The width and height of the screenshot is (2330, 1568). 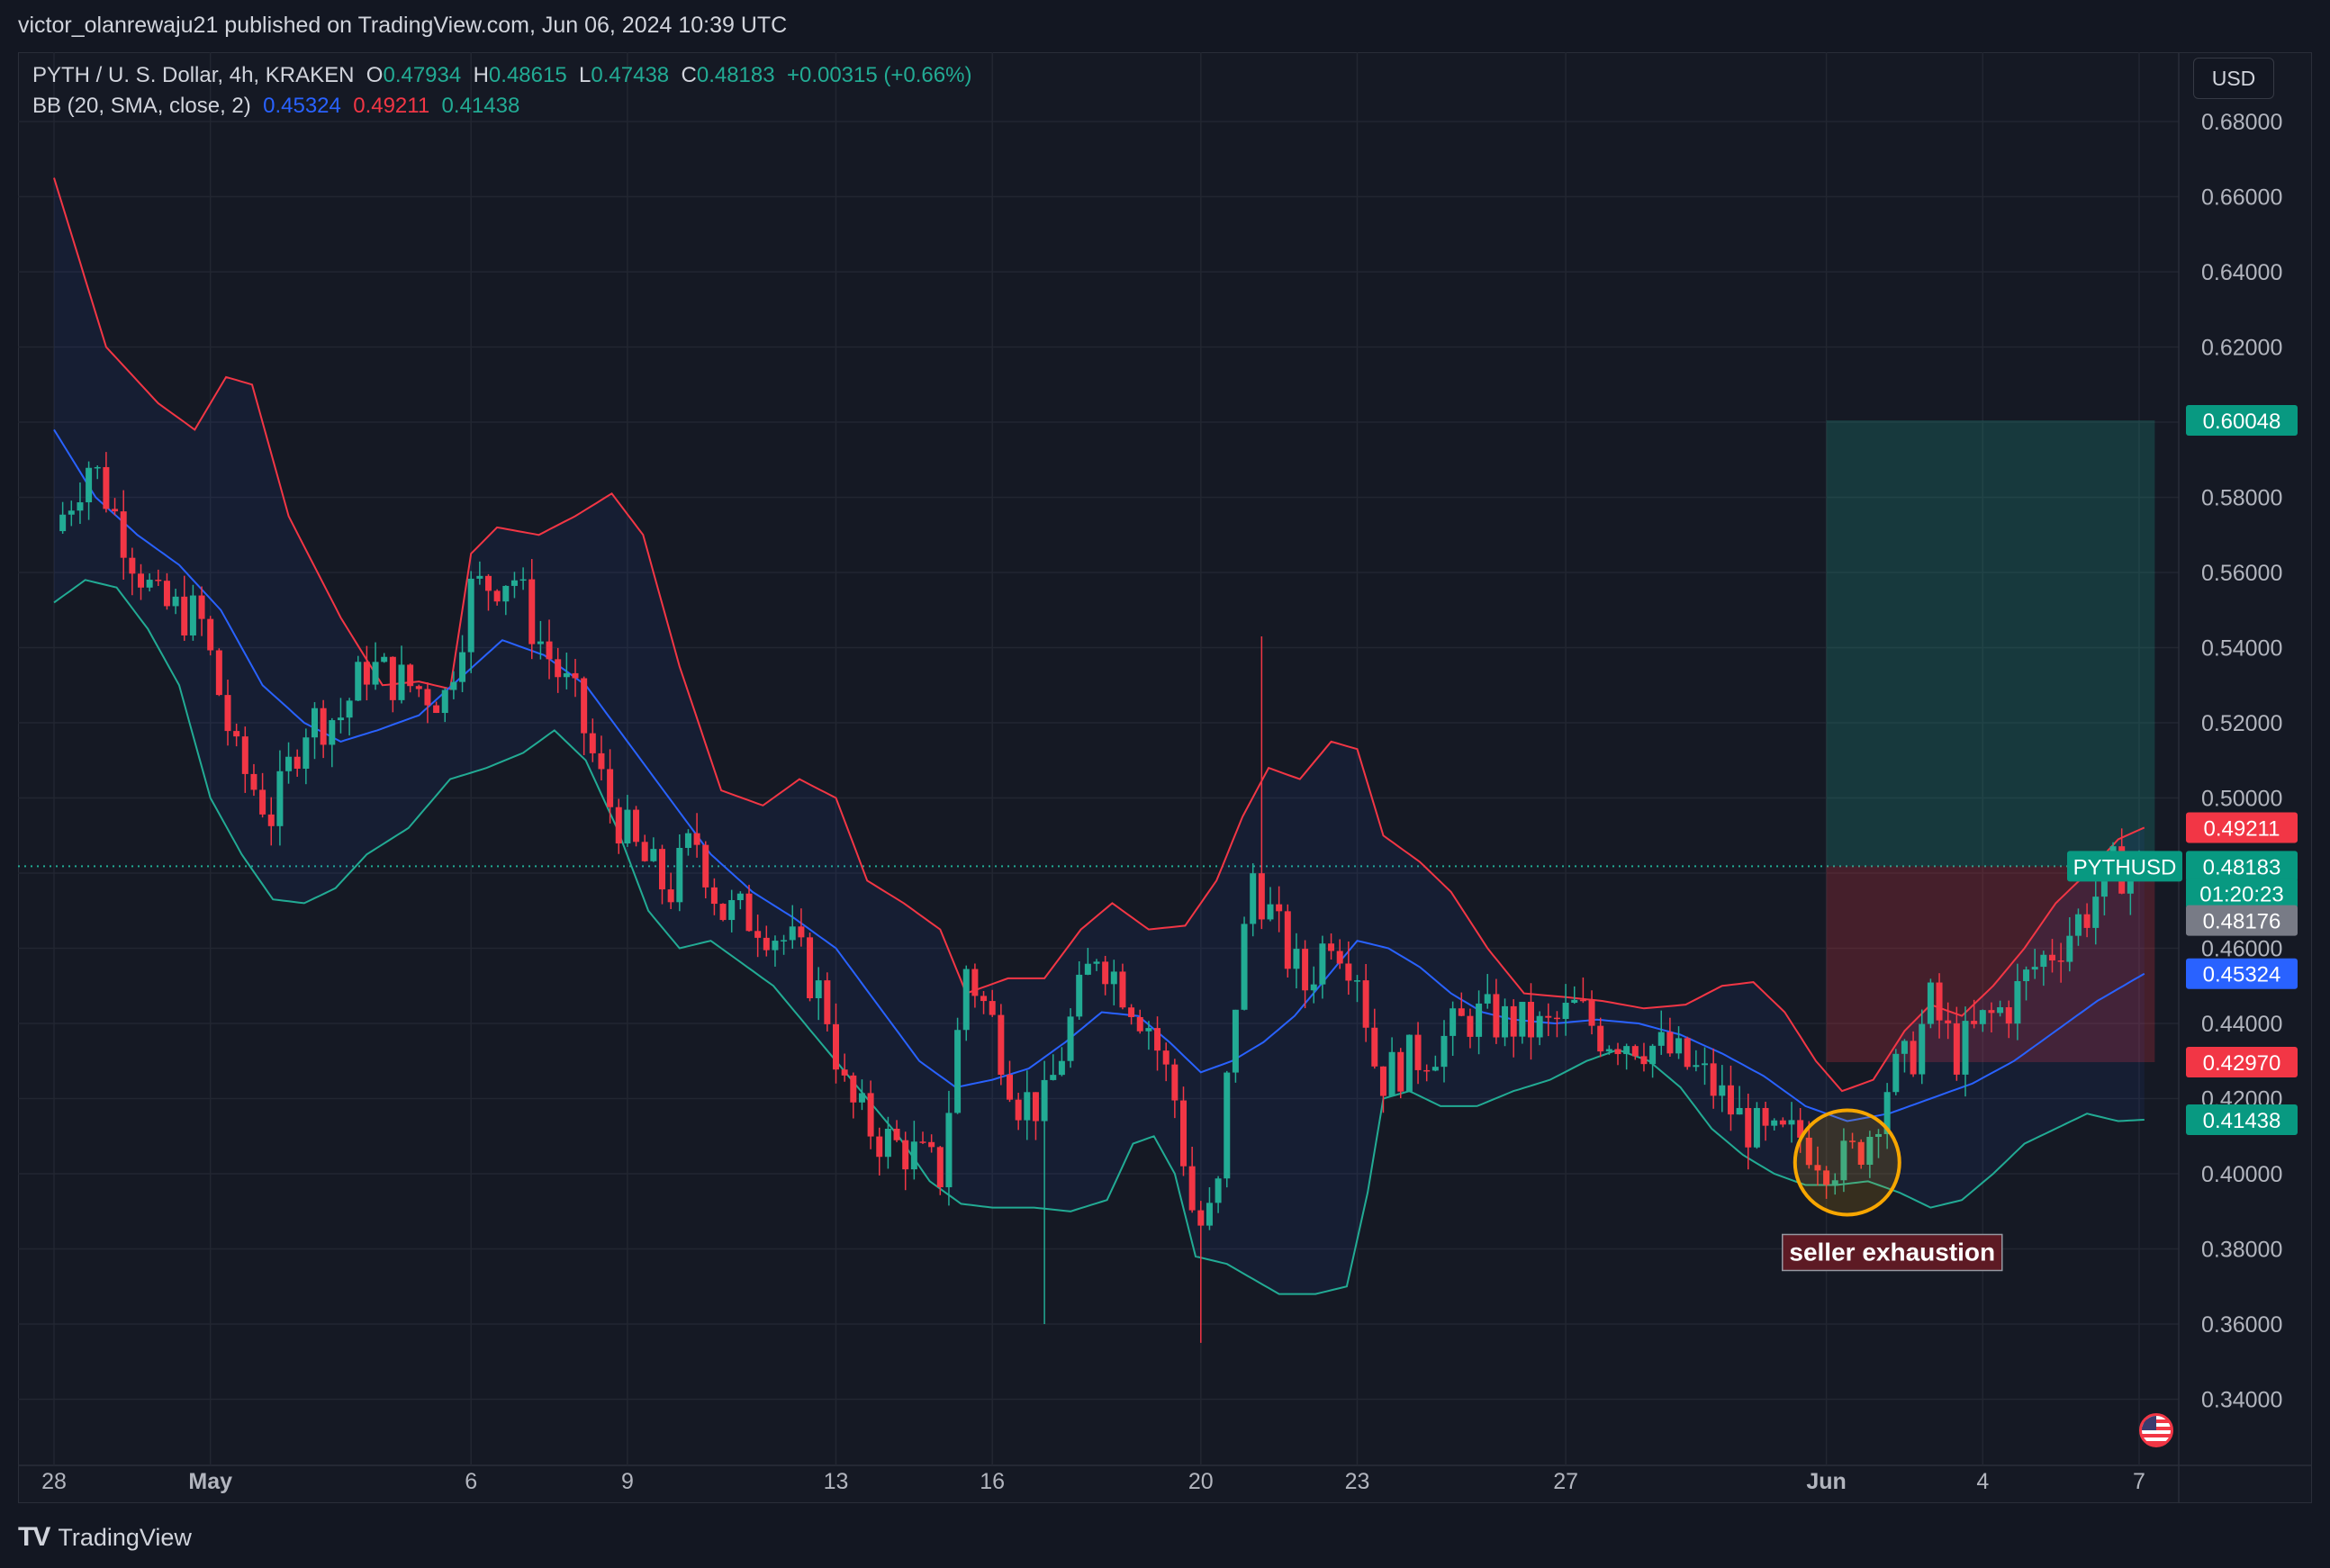 I want to click on y-tick-label: 0.64000, so click(x=2241, y=272).